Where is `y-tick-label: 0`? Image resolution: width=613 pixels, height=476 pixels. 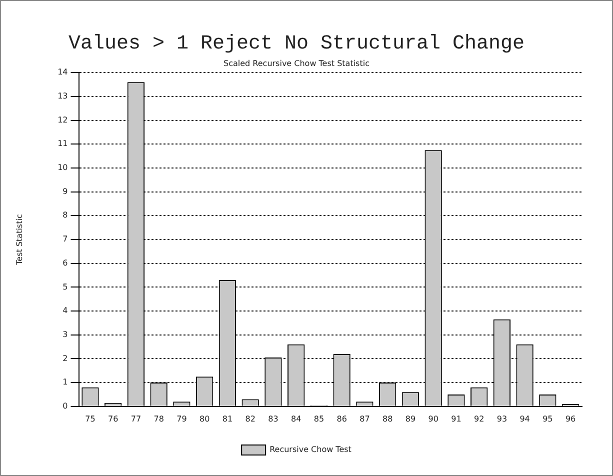
y-tick-label: 0 is located at coordinates (65, 405).